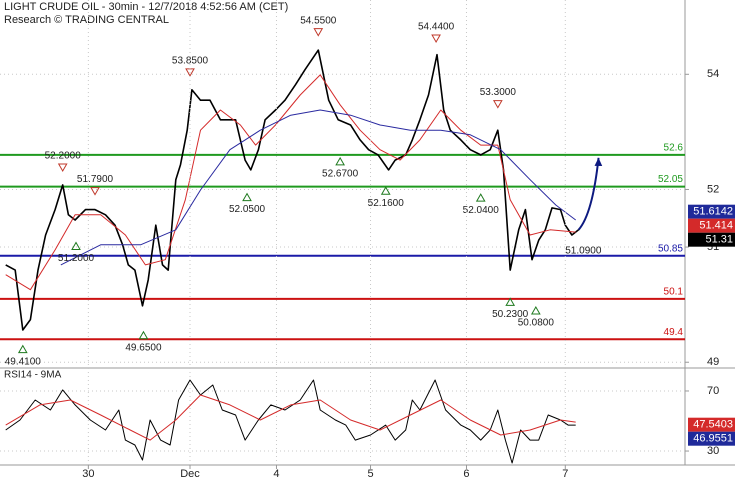 The image size is (735, 480). I want to click on level-label: 50.85, so click(670, 248).